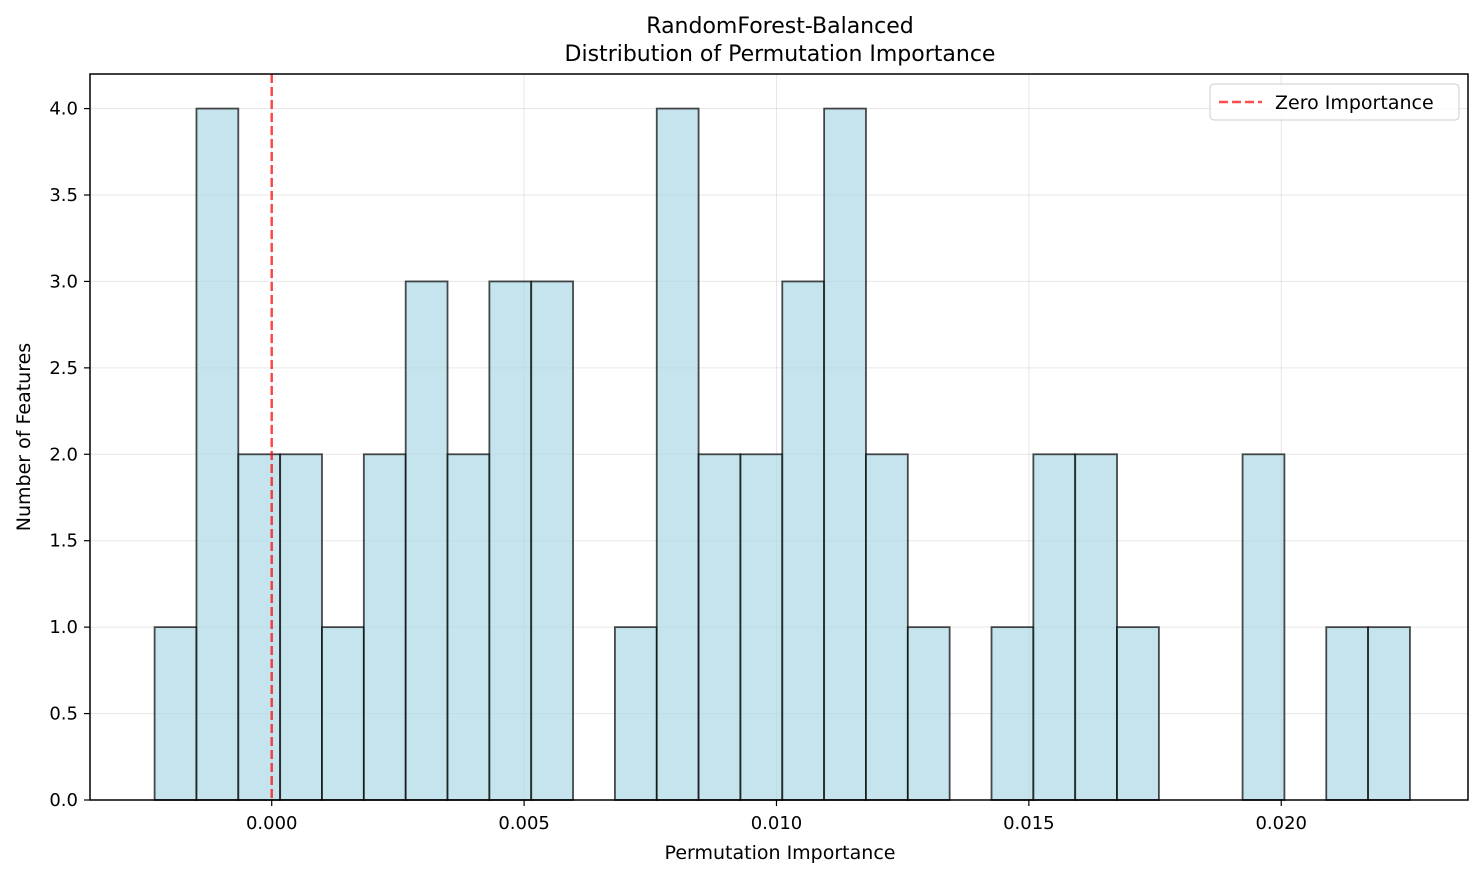 This screenshot has width=1484, height=877. What do you see at coordinates (779, 26) in the screenshot?
I see `chart-title-line1: RandomForest-Balanced` at bounding box center [779, 26].